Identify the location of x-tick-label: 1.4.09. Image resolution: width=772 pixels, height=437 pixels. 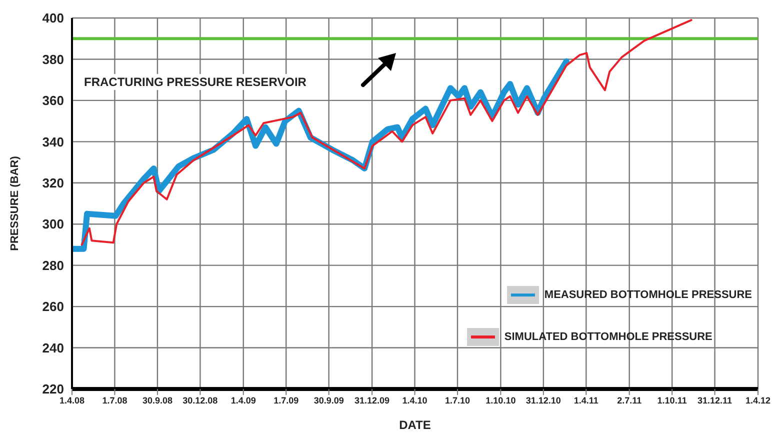
(243, 400).